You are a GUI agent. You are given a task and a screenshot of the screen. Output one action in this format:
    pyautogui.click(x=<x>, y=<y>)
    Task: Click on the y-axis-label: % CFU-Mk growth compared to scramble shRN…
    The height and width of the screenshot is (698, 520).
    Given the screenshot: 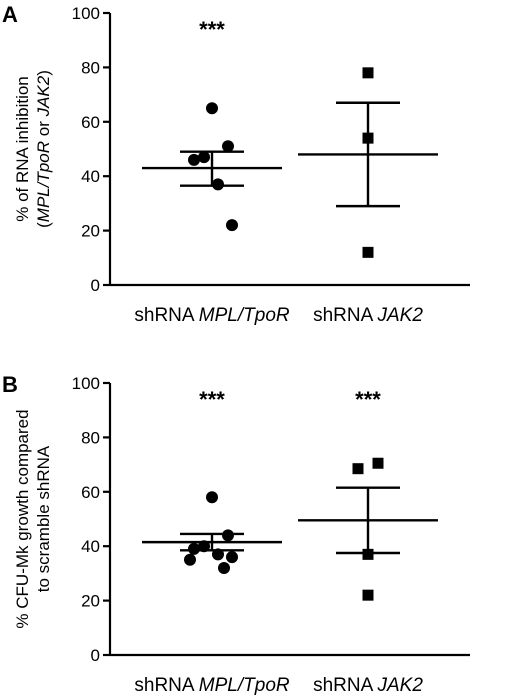 What is the action you would take?
    pyautogui.click(x=33, y=518)
    